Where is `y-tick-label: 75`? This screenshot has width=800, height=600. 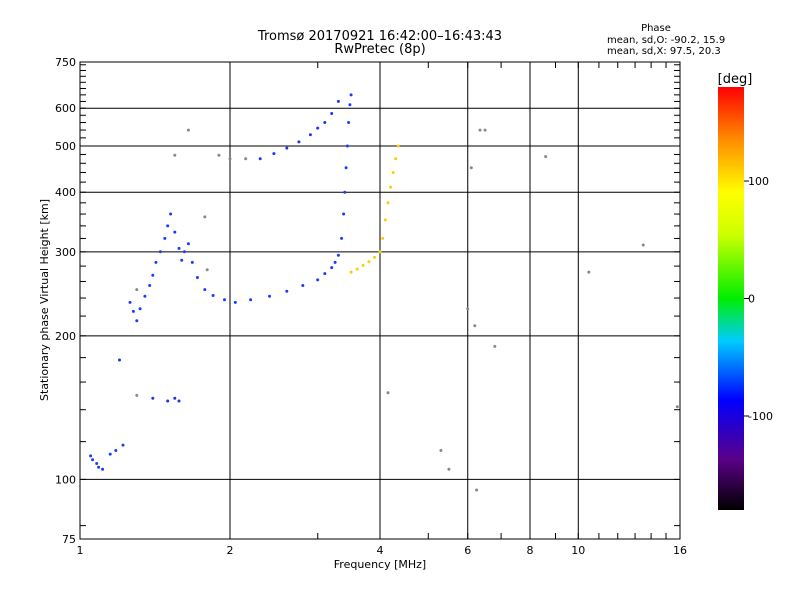 y-tick-label: 75 is located at coordinates (69, 539).